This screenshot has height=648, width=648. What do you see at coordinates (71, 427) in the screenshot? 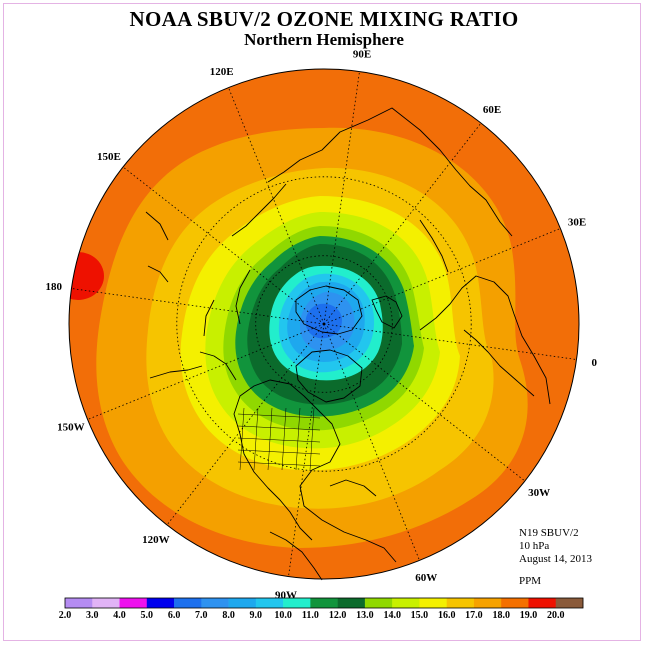
I see `longitude-label: 150W` at bounding box center [71, 427].